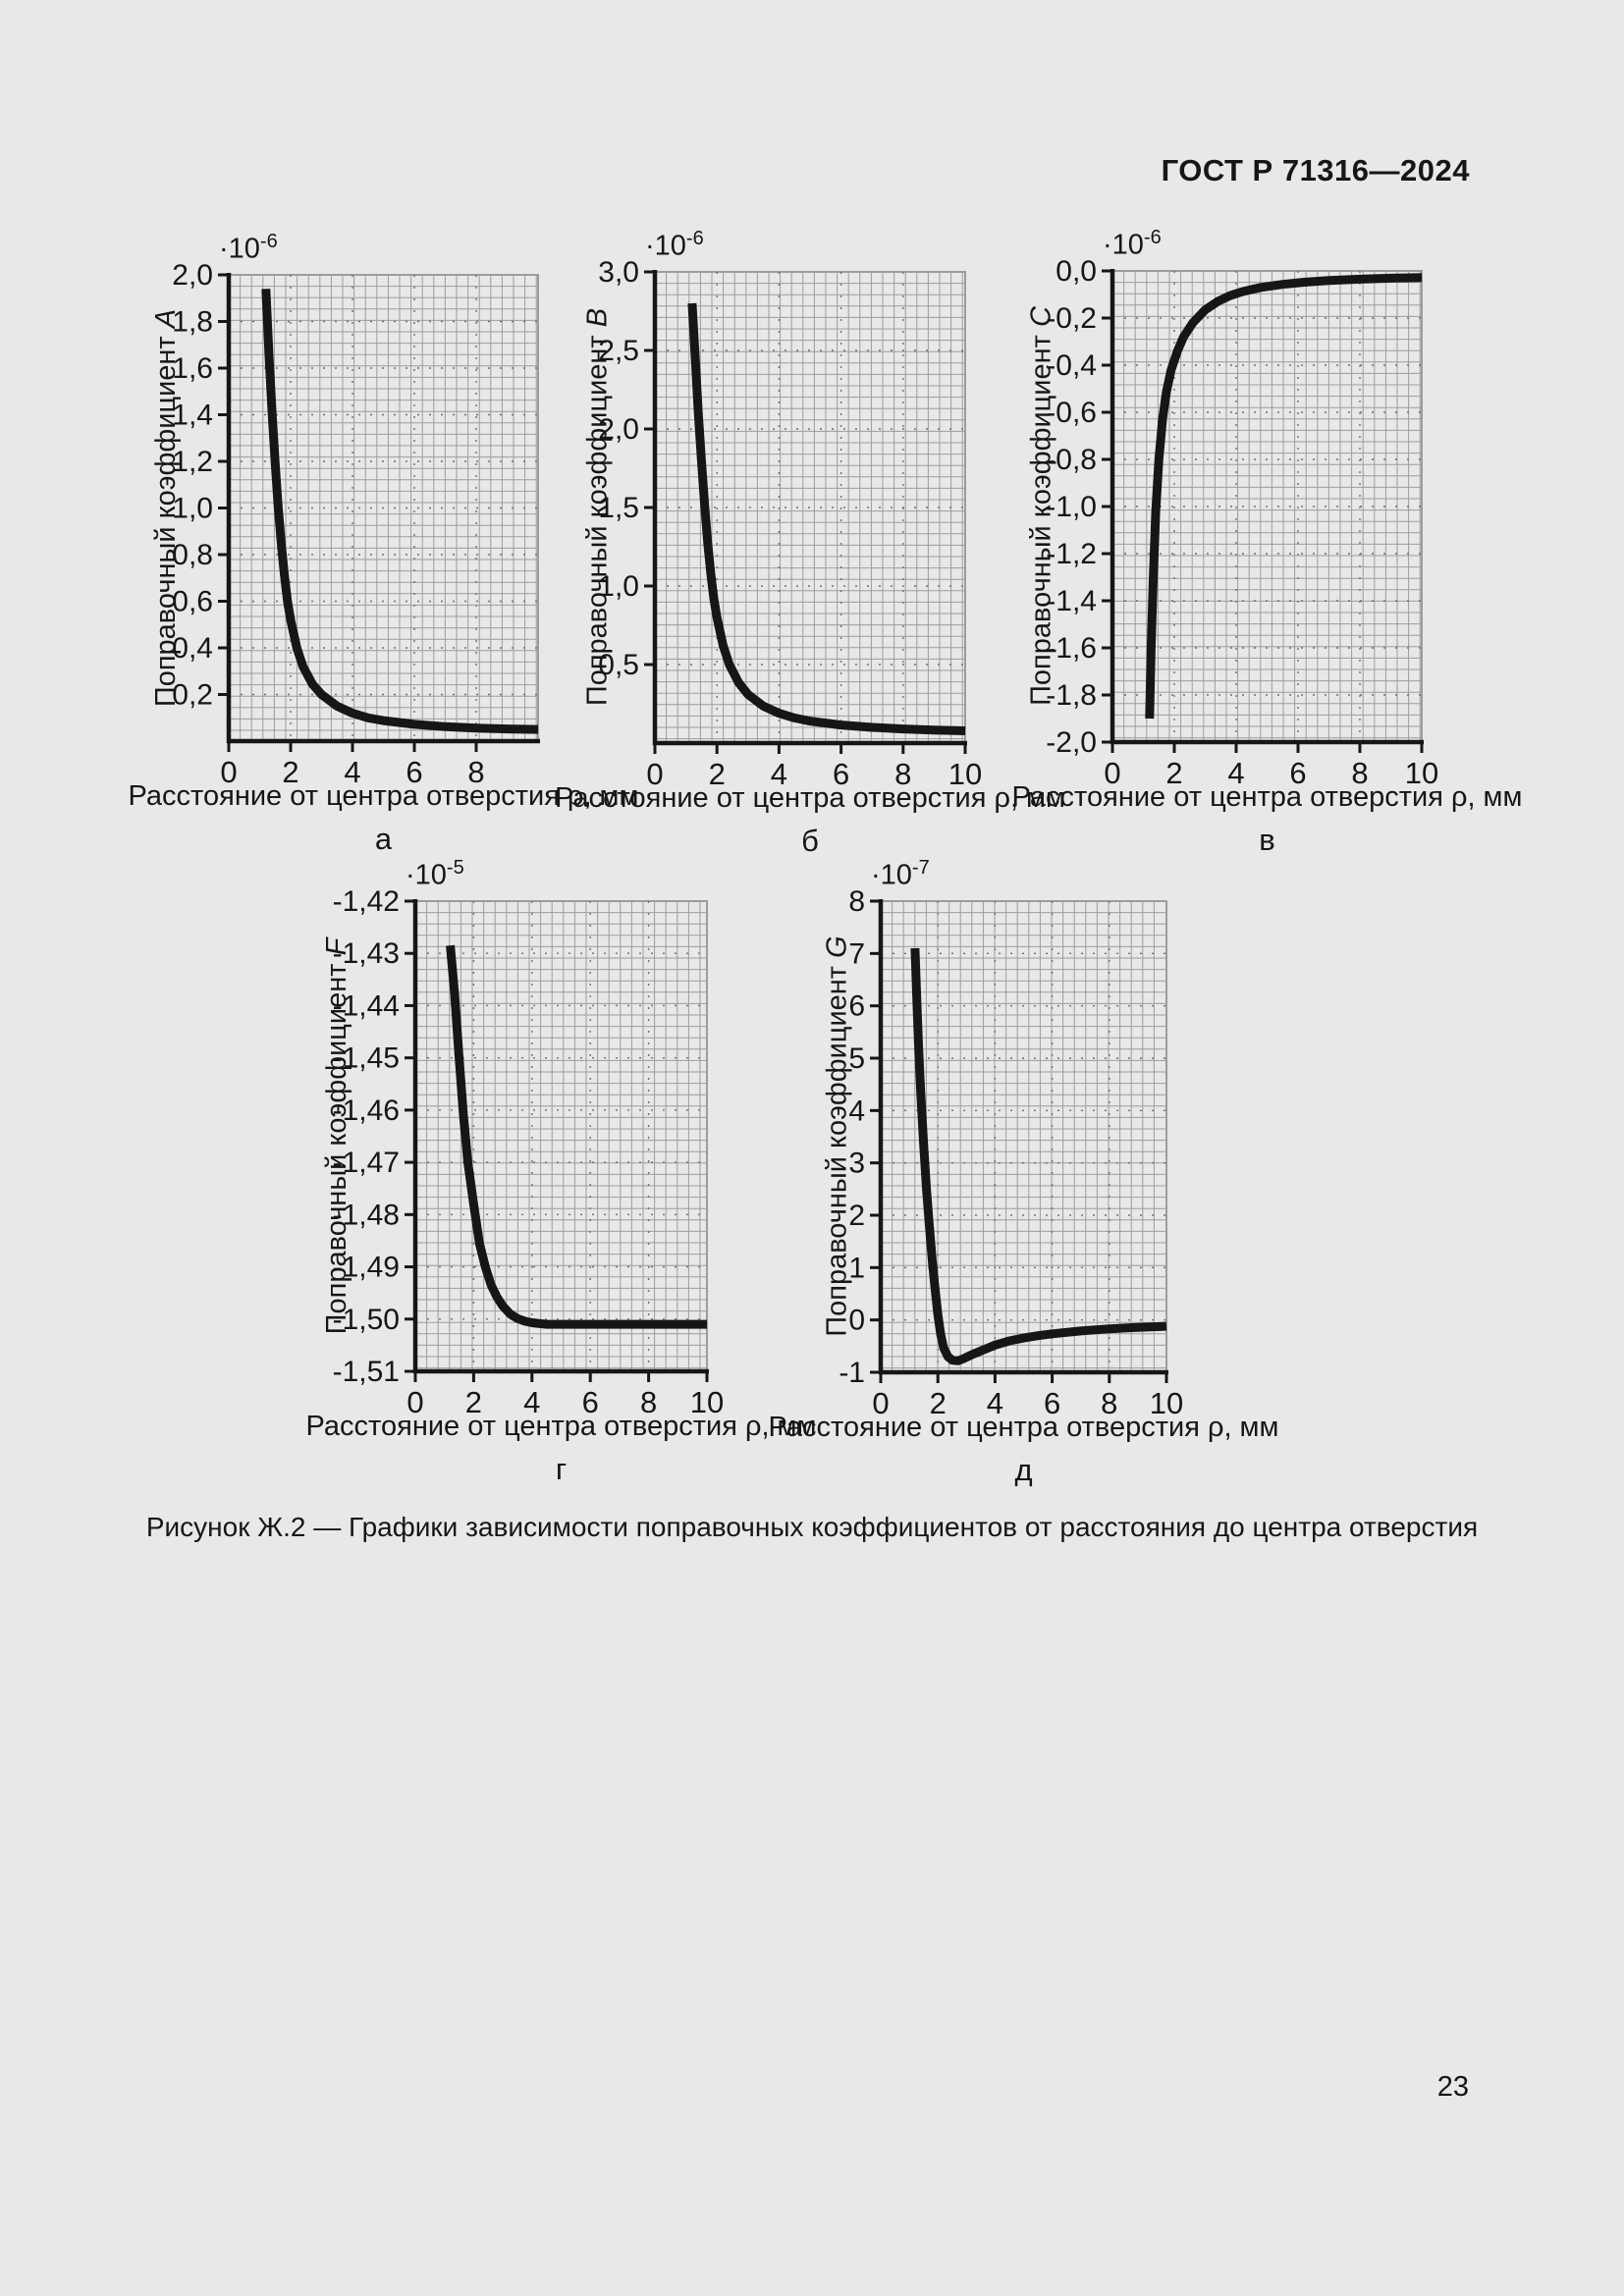 This screenshot has width=1624, height=2296. What do you see at coordinates (856, 1164) in the screenshot?
I see `svg-text: 3` at bounding box center [856, 1164].